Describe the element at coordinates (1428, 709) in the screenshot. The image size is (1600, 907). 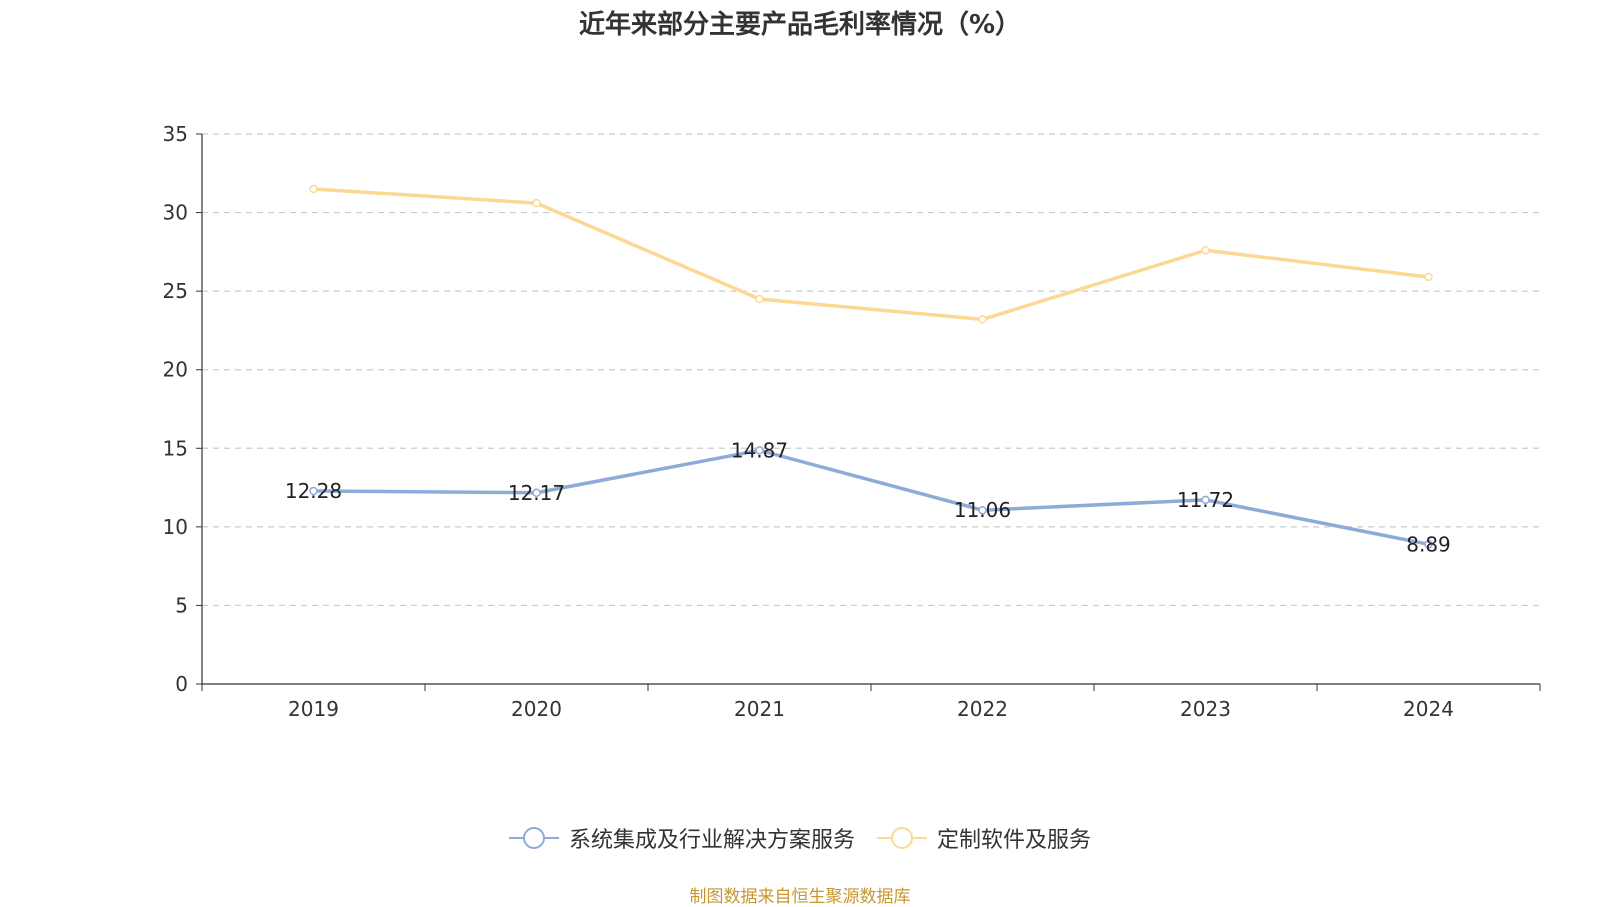
I see `x-tick-label: 2024` at that location.